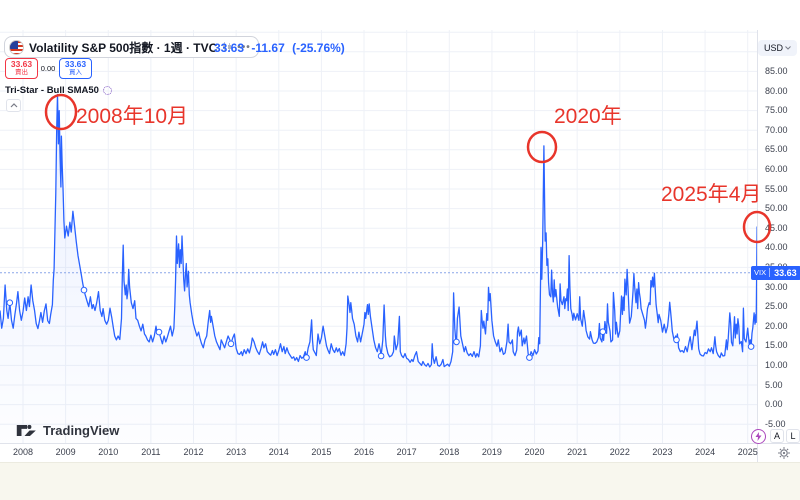 The image size is (800, 500). Describe the element at coordinates (227, 47) in the screenshot. I see `candlestick-icon` at that location.